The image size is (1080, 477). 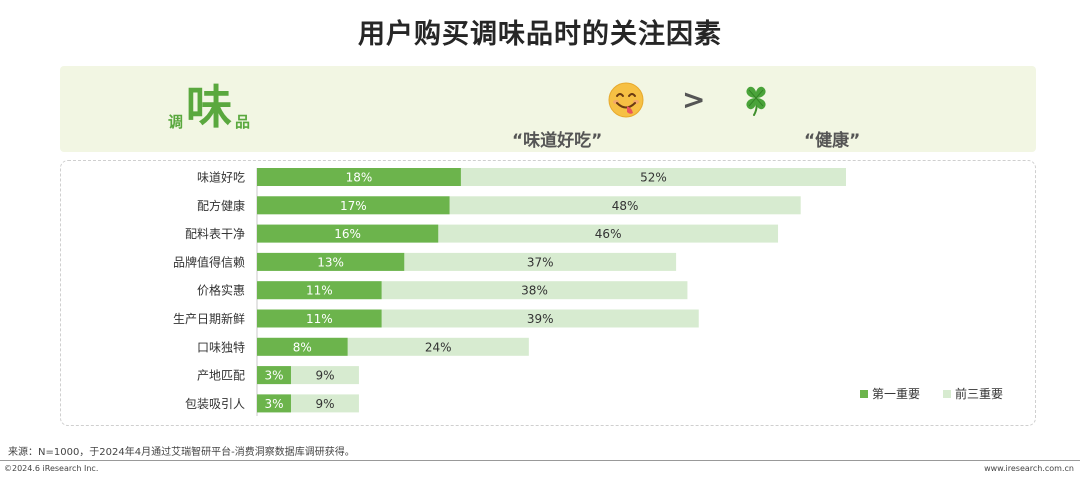 What do you see at coordinates (243, 122) in the screenshot?
I see `logo-right-char: 品` at bounding box center [243, 122].